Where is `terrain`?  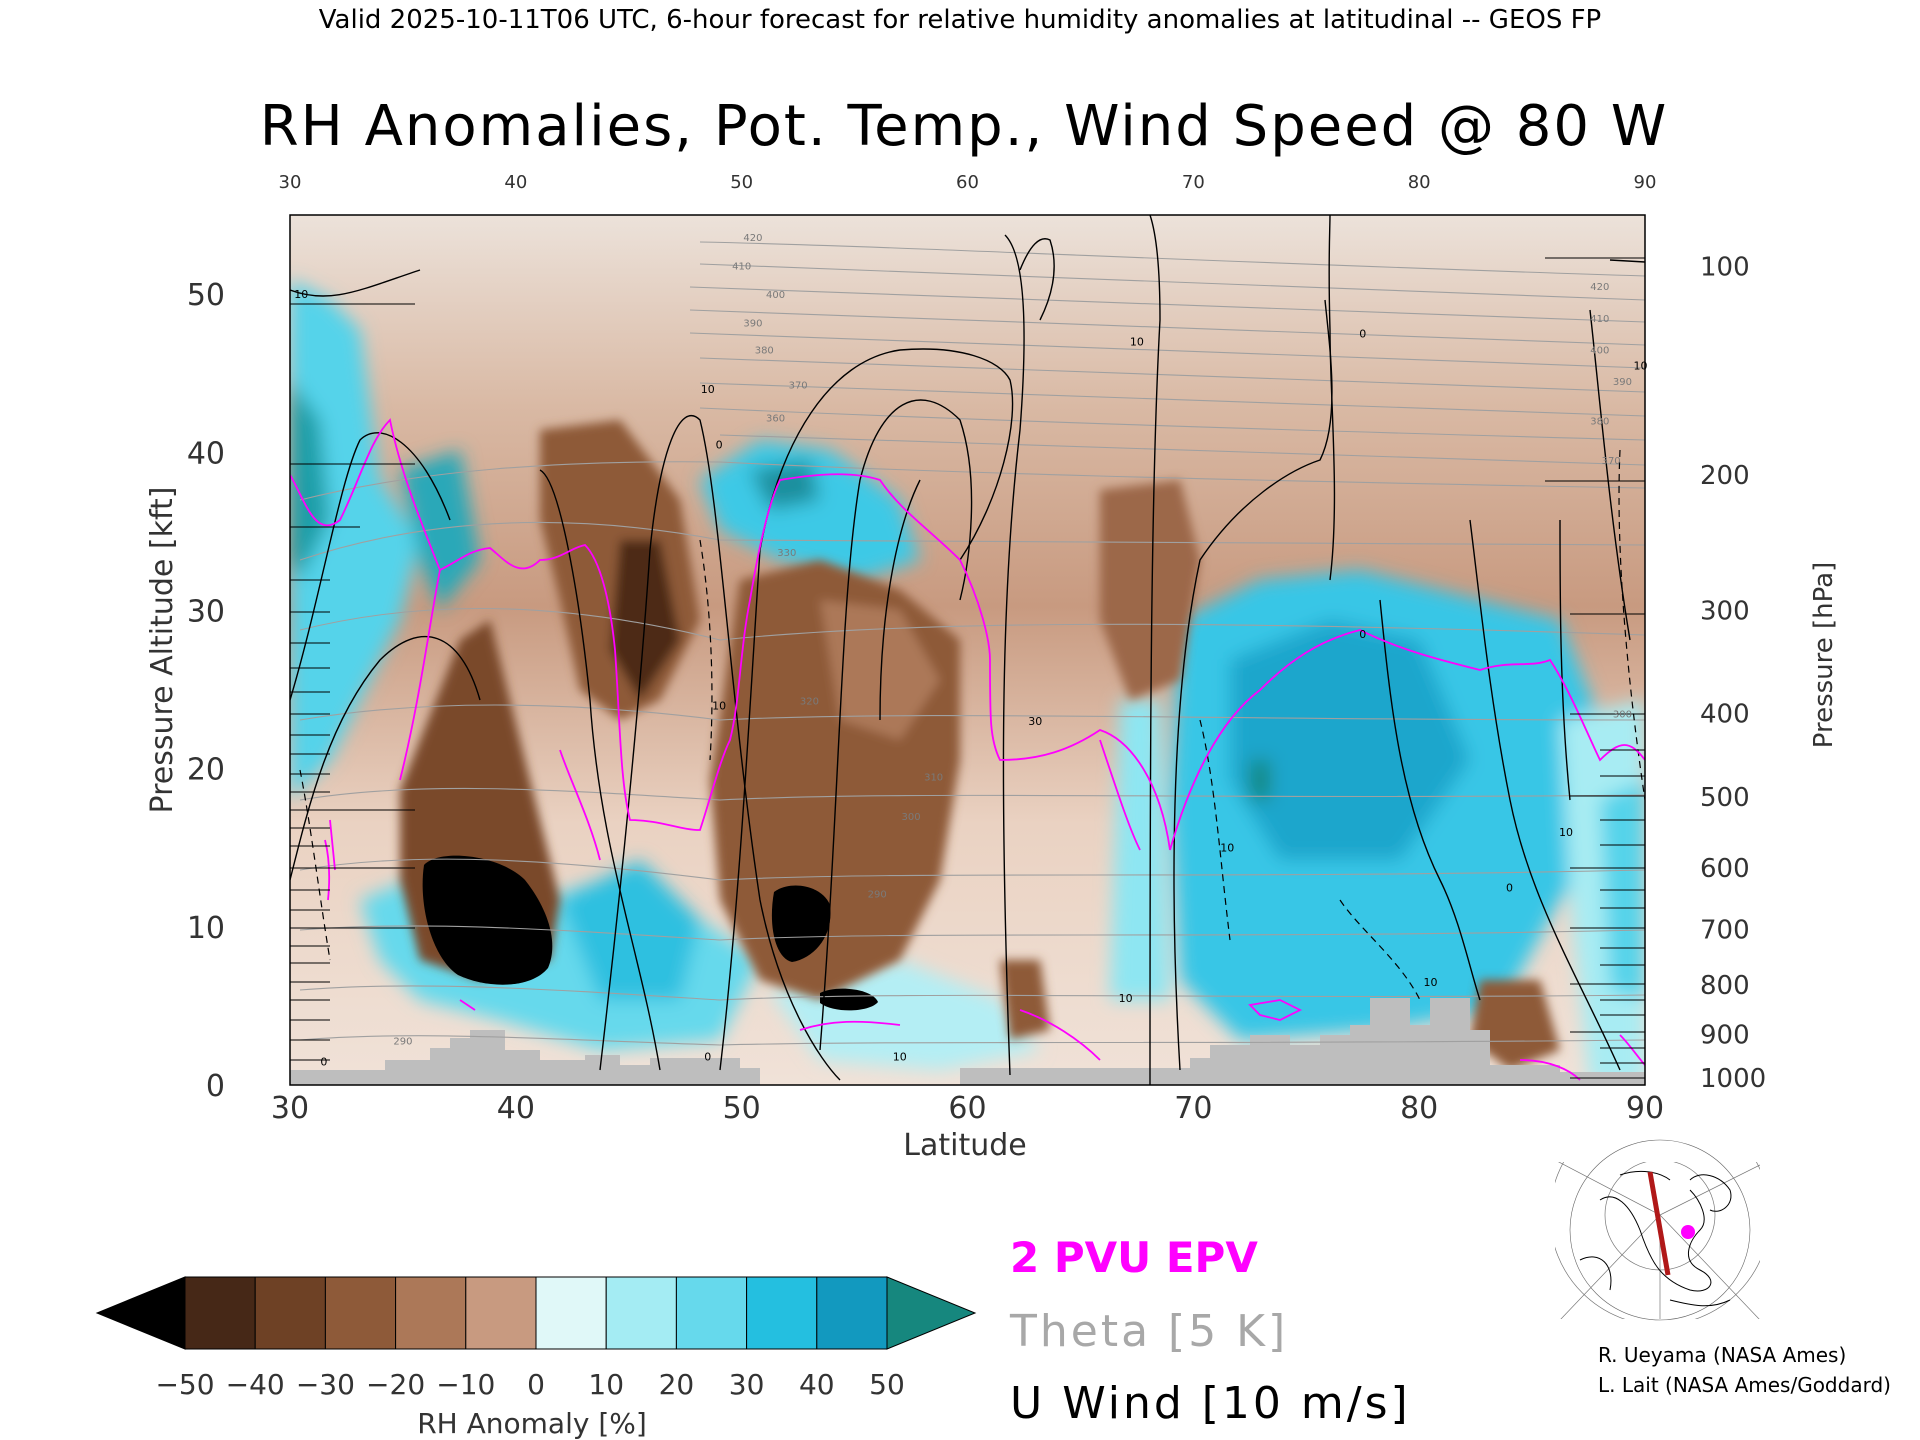
terrain is located at coordinates (967, 1041).